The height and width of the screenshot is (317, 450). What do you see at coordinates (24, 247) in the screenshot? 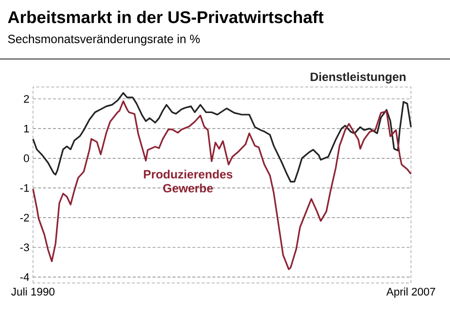
I see `y-tick-label: -3` at bounding box center [24, 247].